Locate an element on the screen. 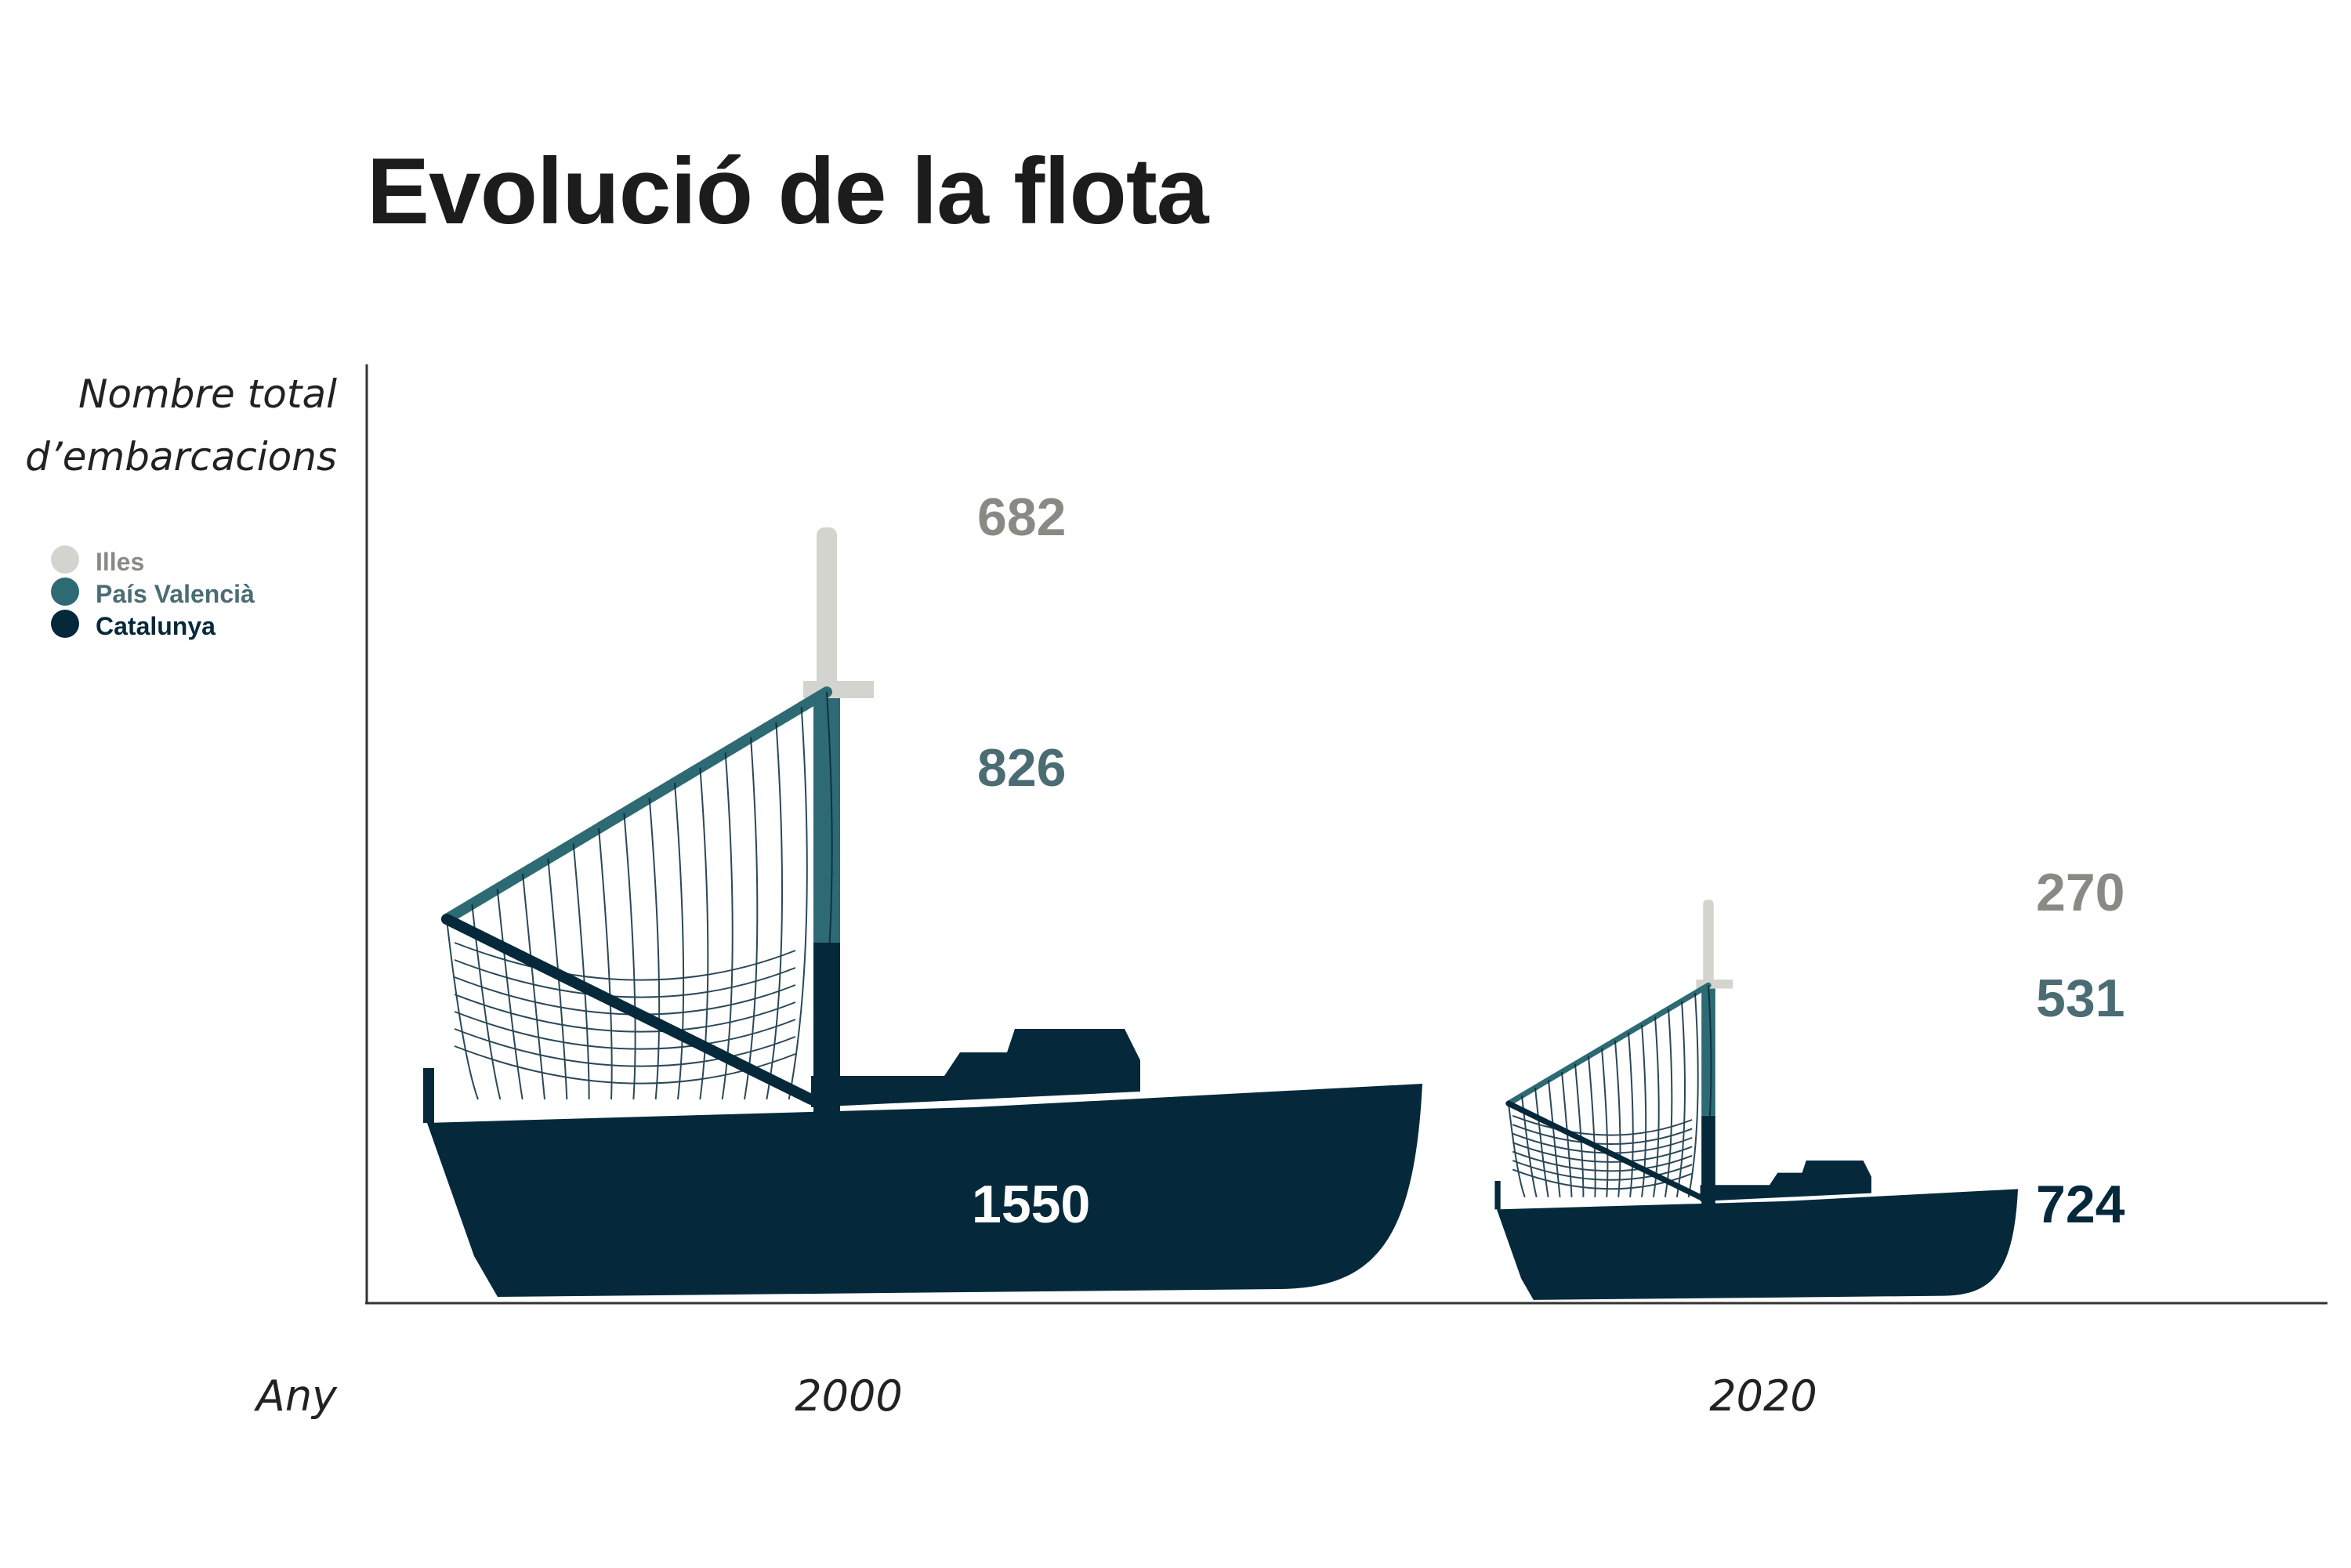 The width and height of the screenshot is (2351, 1568). cabin-catalunya-2020 is located at coordinates (1785, 1181).